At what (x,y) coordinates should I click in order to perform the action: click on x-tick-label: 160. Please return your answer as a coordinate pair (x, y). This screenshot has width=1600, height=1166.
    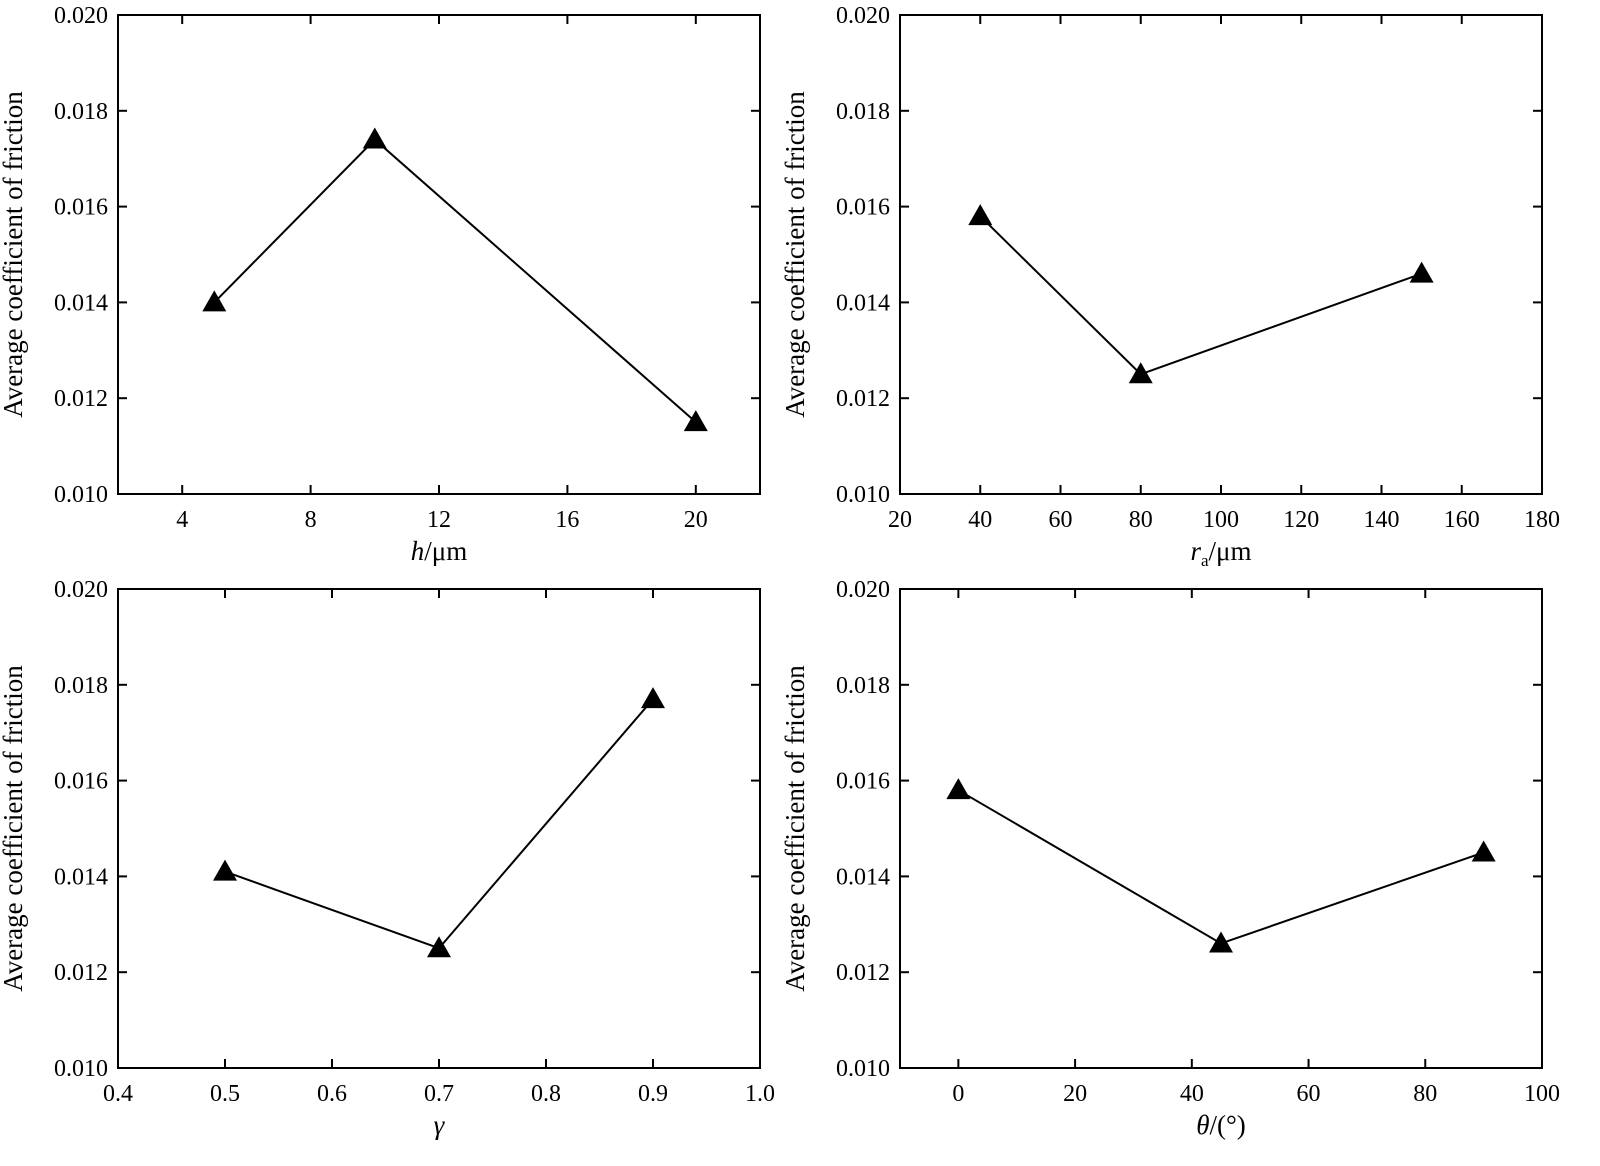
    Looking at the image, I should click on (1462, 520).